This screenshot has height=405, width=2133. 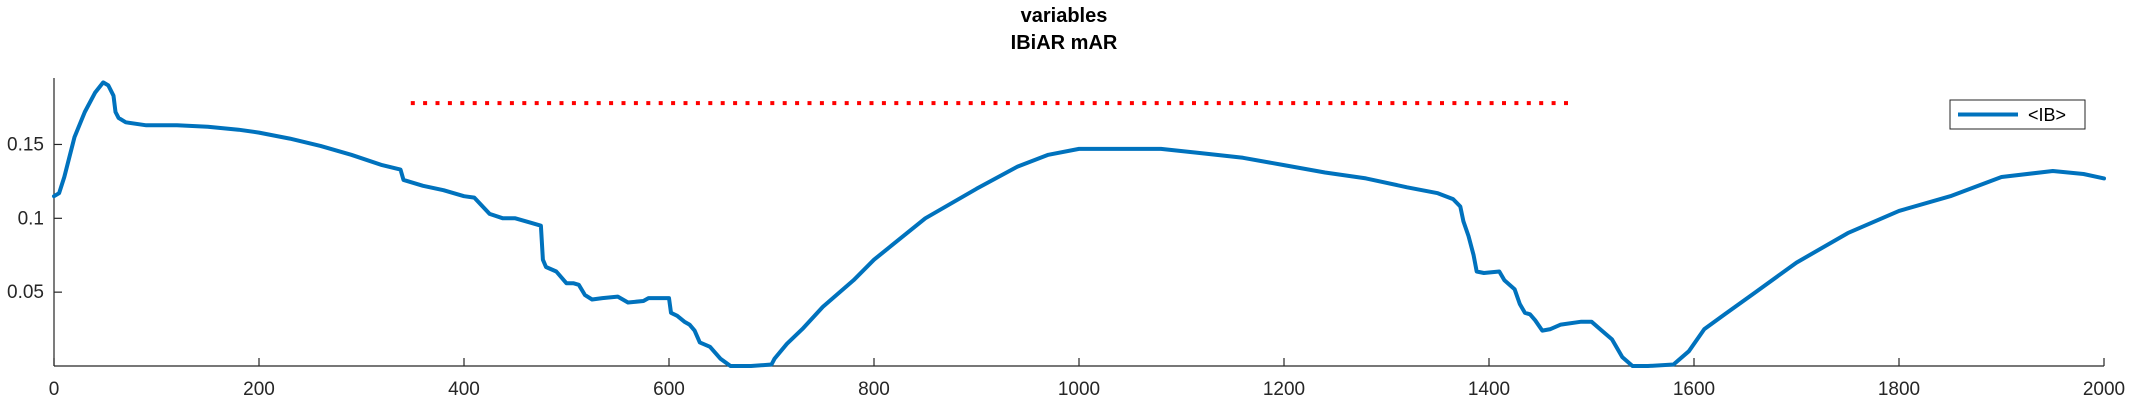 What do you see at coordinates (1064, 16) in the screenshot?
I see `chart-title: variables` at bounding box center [1064, 16].